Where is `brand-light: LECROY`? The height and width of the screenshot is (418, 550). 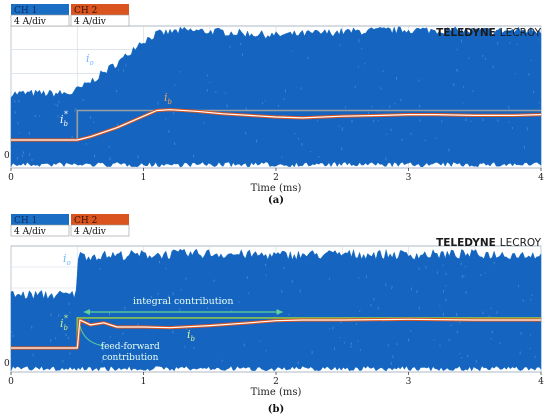
brand-light: LECROY is located at coordinates (521, 243).